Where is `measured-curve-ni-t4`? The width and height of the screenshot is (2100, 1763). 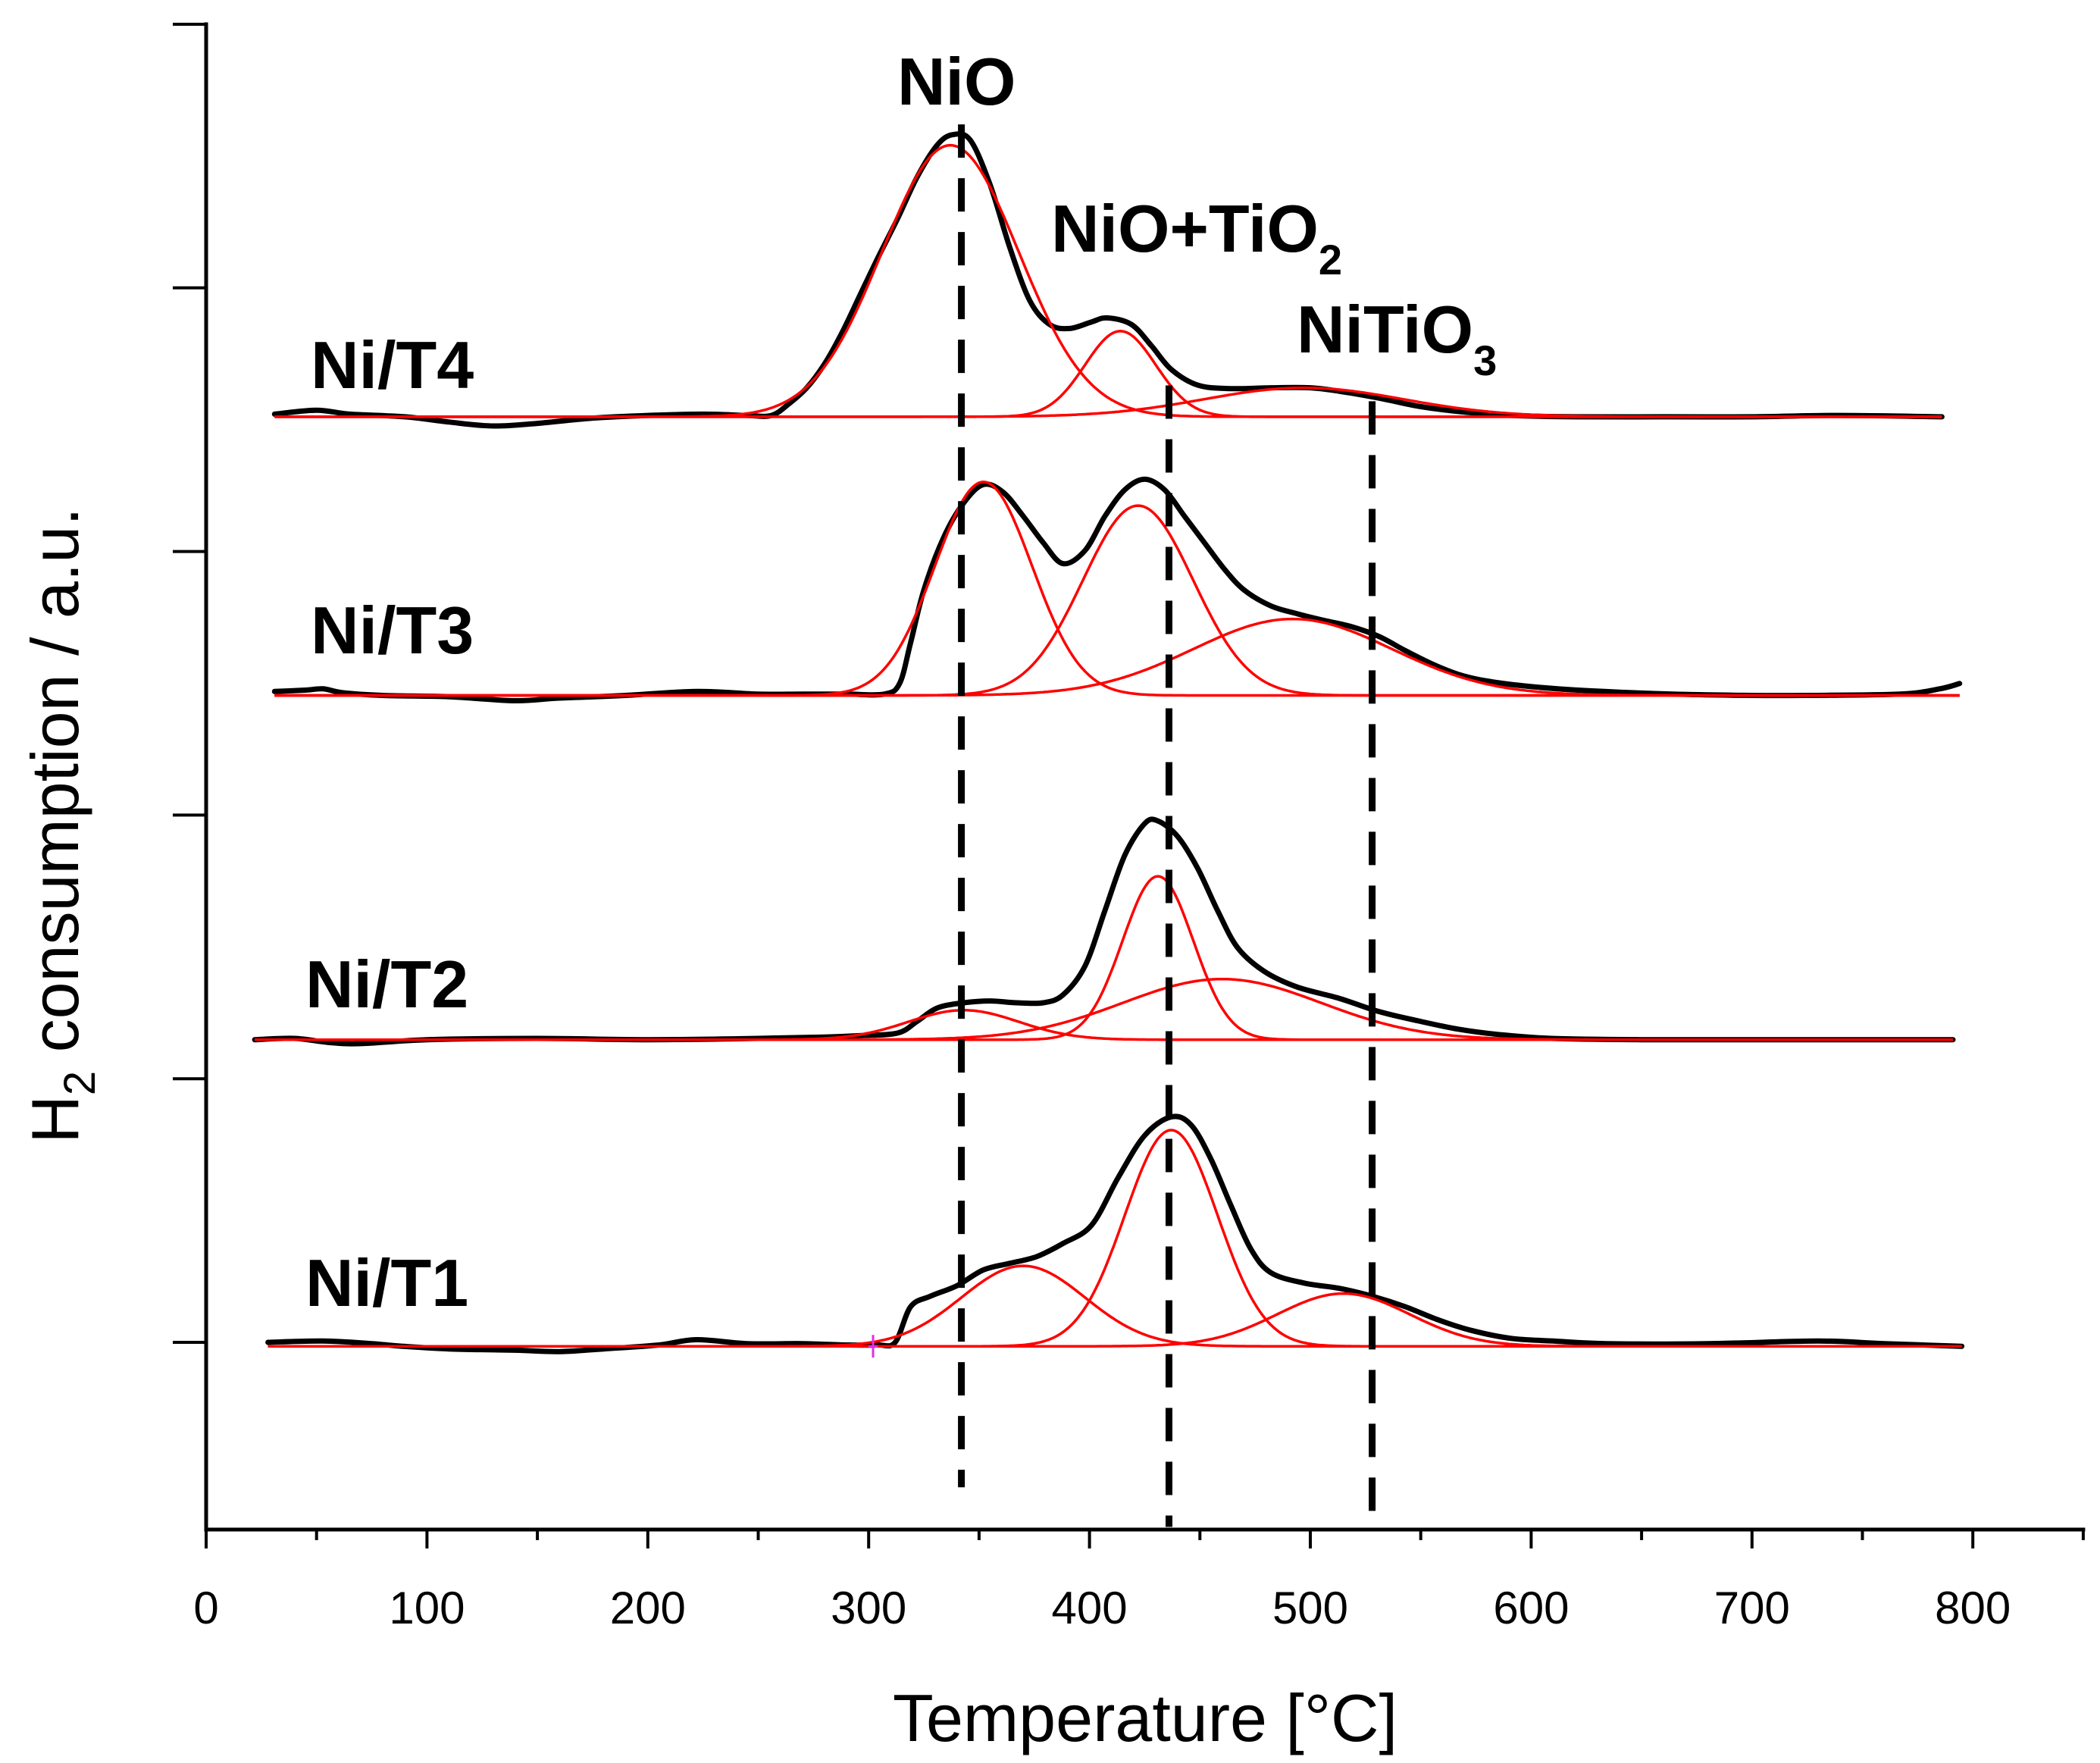
measured-curve-ni-t4 is located at coordinates (1108, 280).